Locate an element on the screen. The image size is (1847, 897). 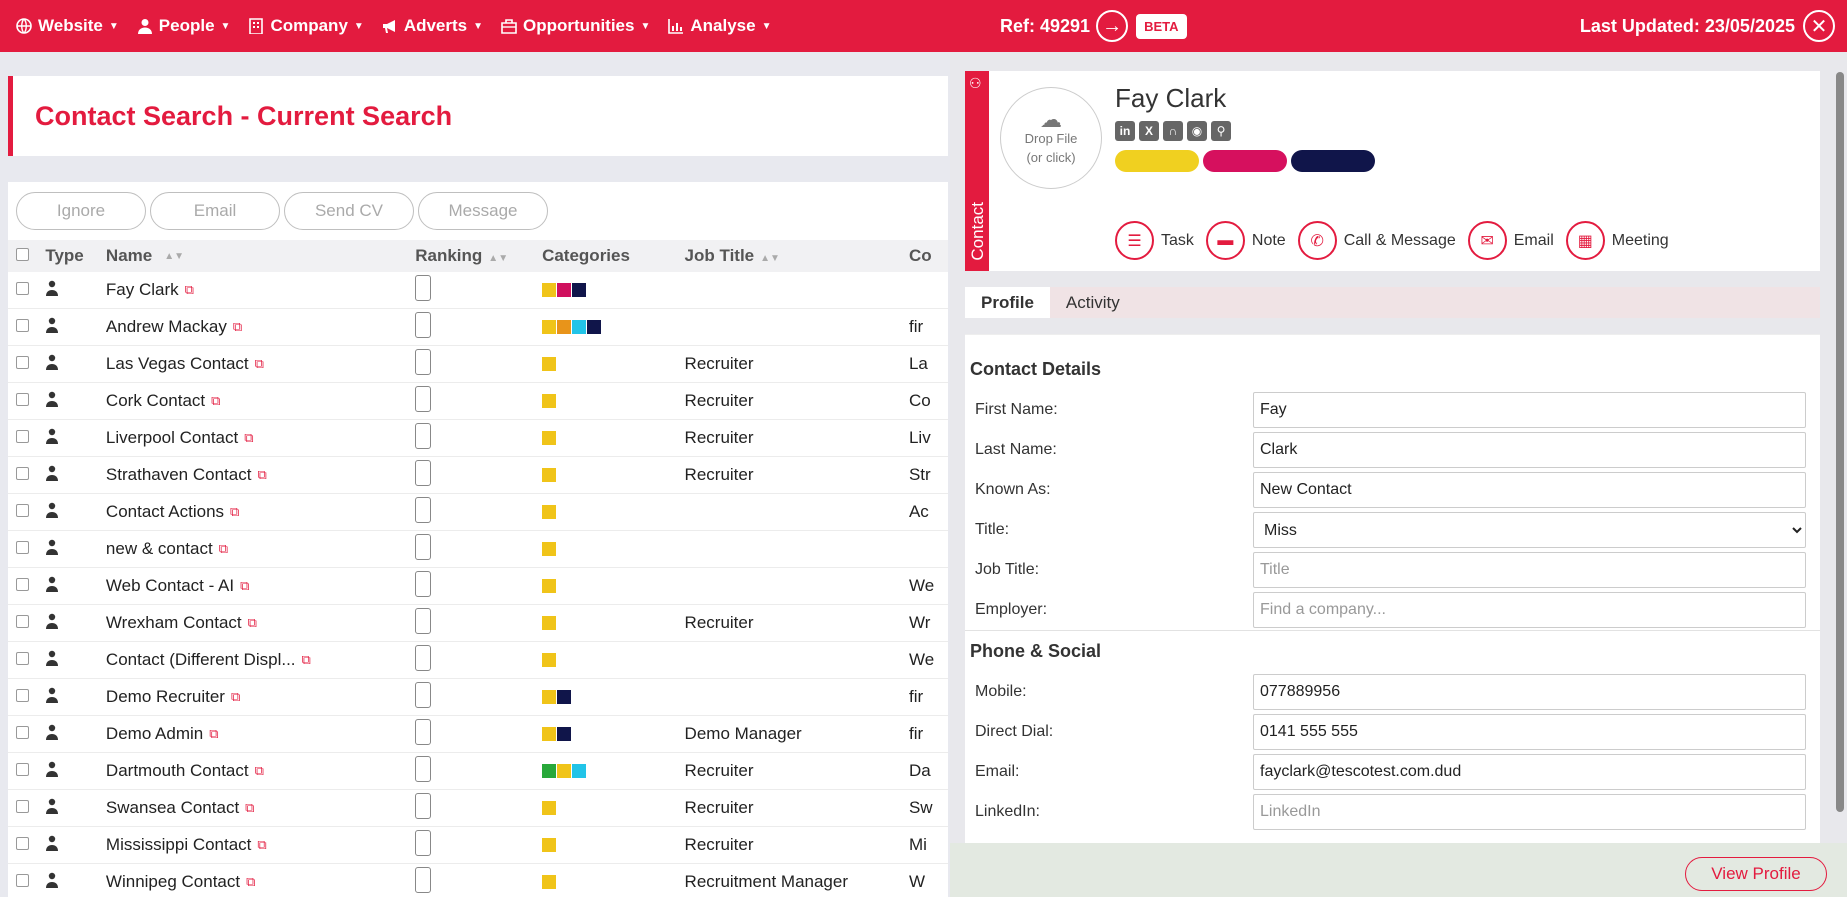
email-contact-button: ✉ Email is located at coordinates (1510, 240).